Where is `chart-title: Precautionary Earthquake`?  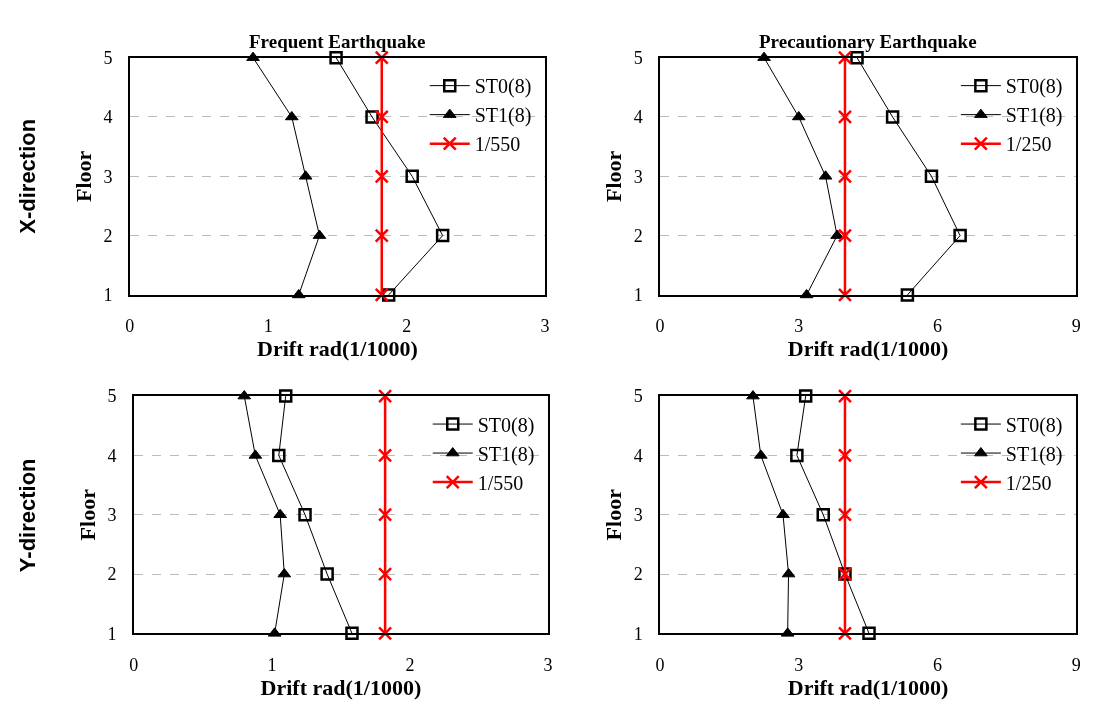
chart-title: Precautionary Earthquake is located at coordinates (868, 41).